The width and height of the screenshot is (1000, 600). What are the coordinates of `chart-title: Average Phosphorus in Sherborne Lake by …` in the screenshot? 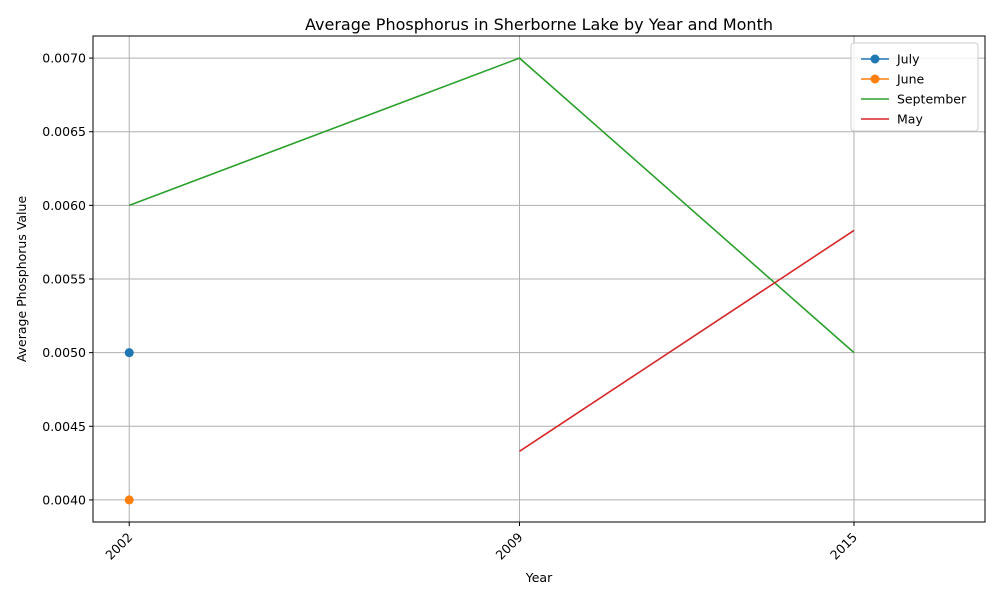 It's located at (539, 24).